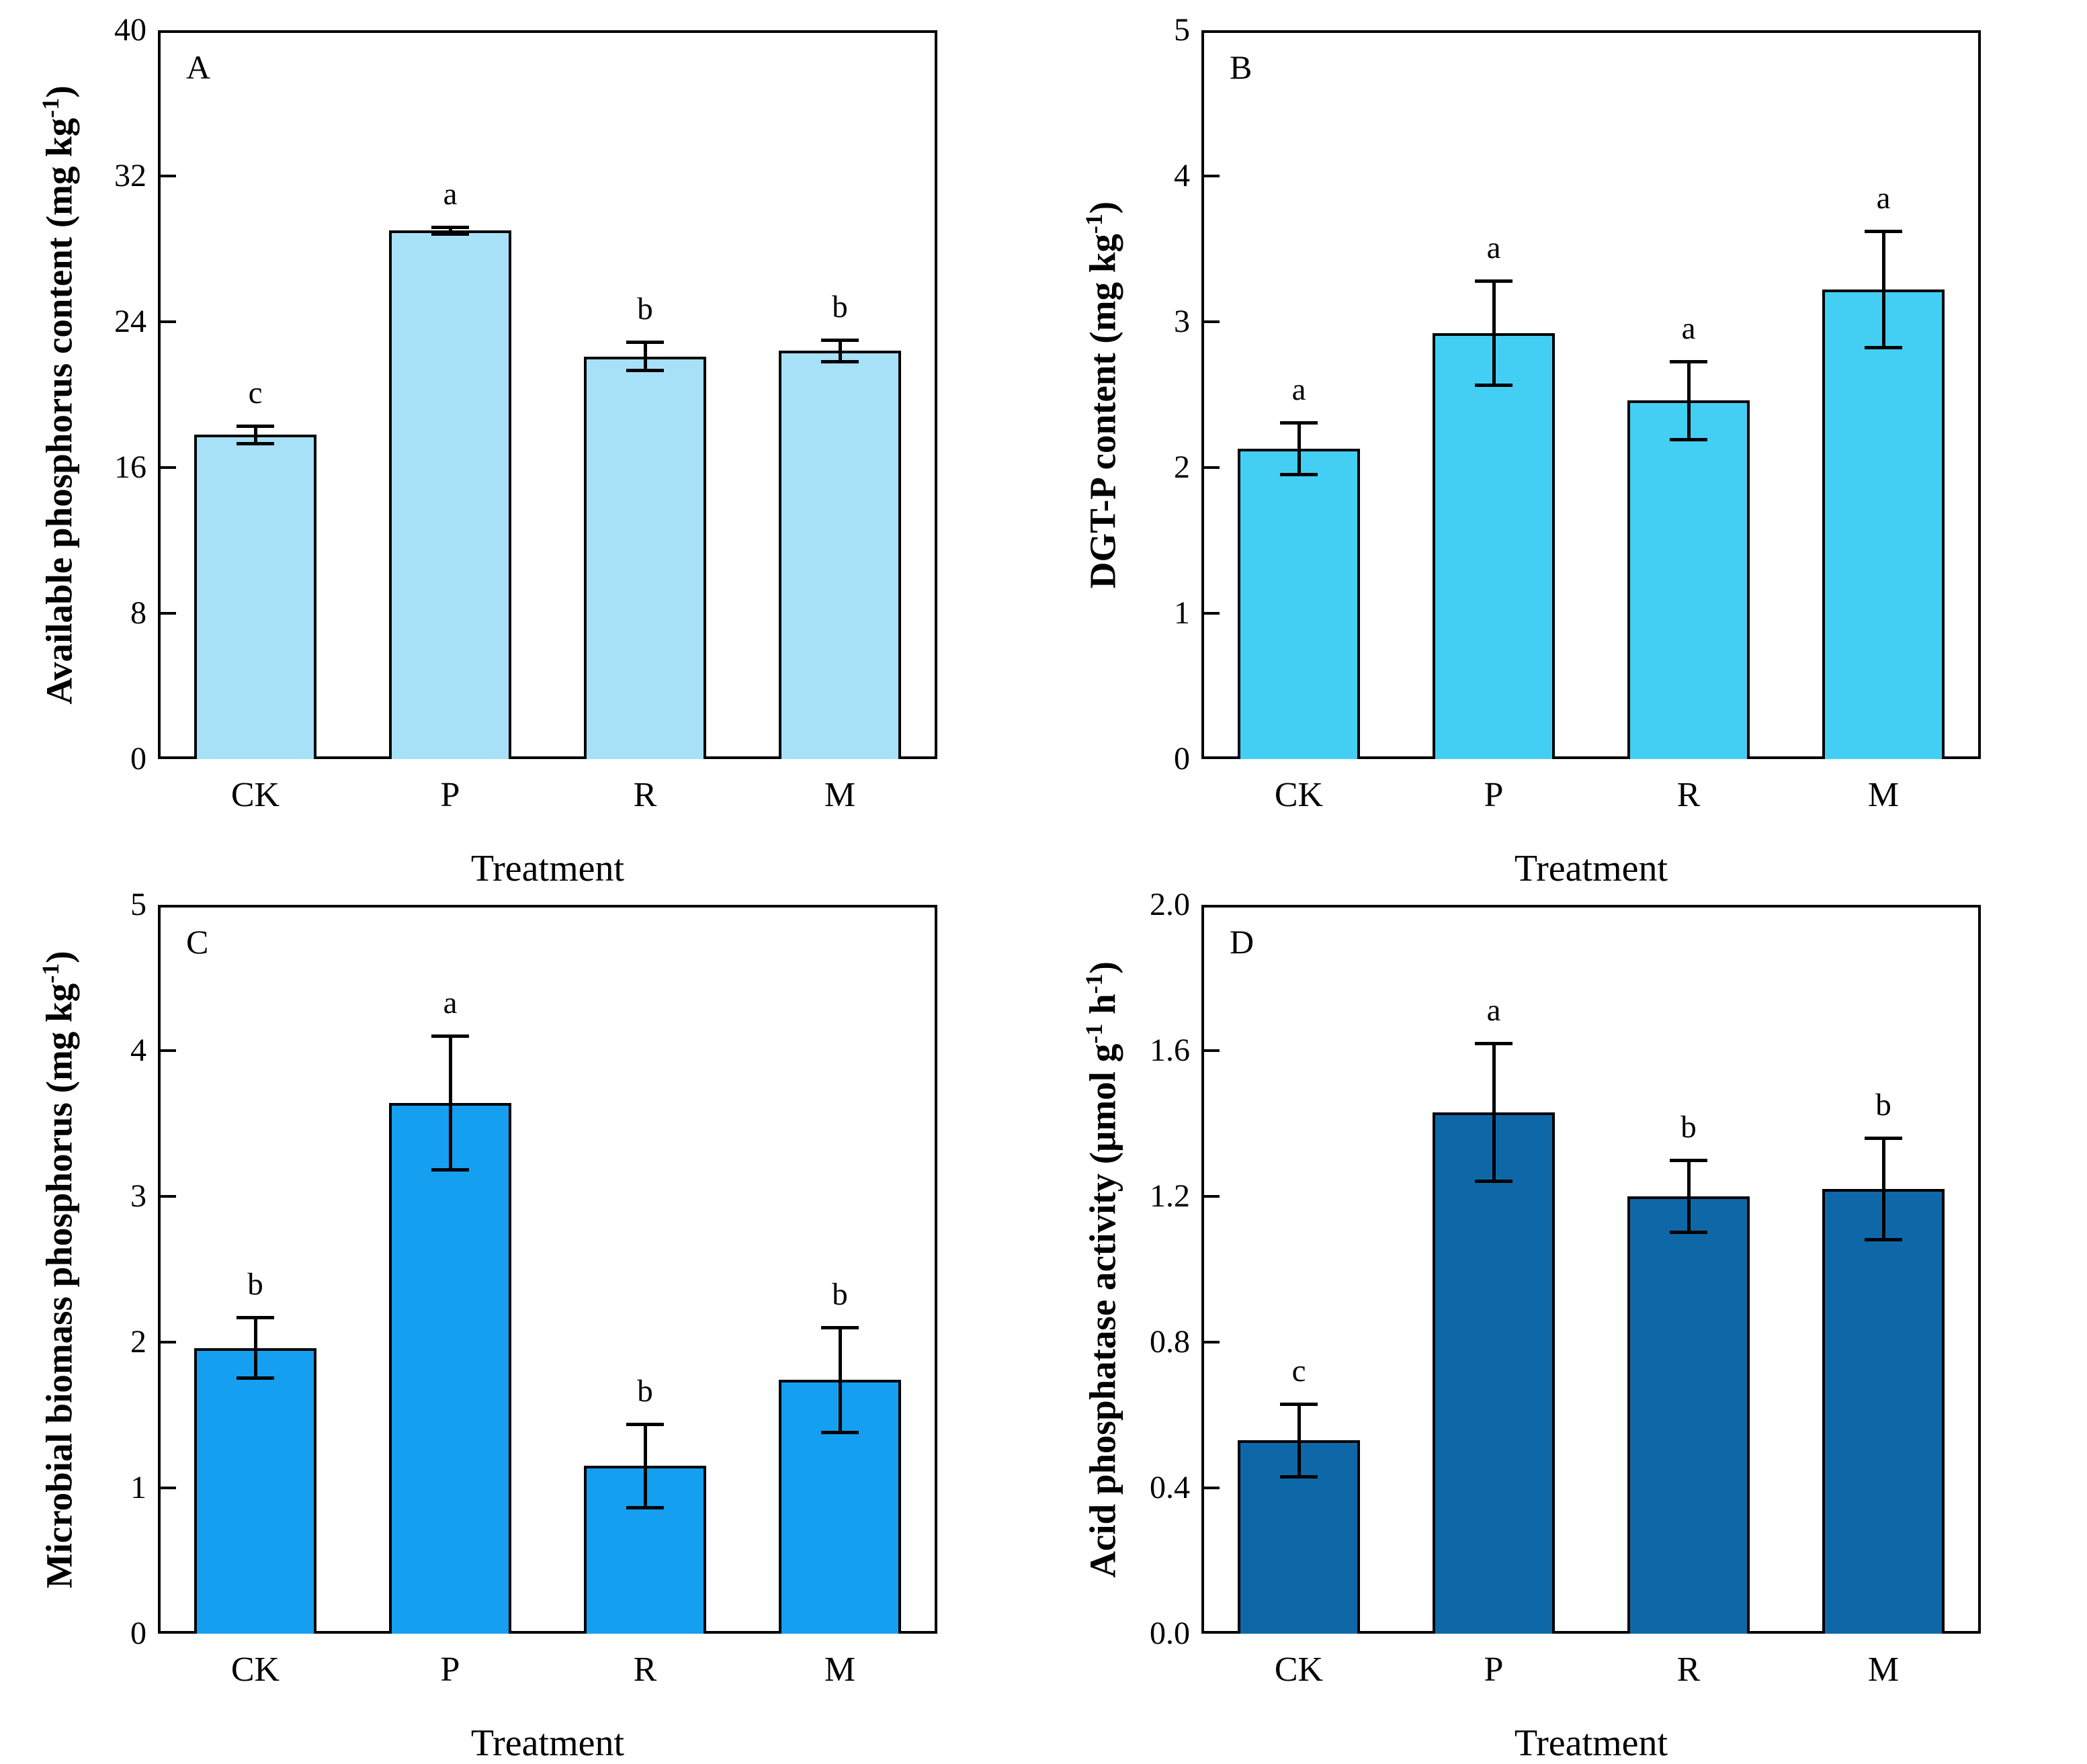 Image resolution: width=2087 pixels, height=1764 pixels. I want to click on y-axis-title: DGT-P content (mg kg-1), so click(1096, 399).